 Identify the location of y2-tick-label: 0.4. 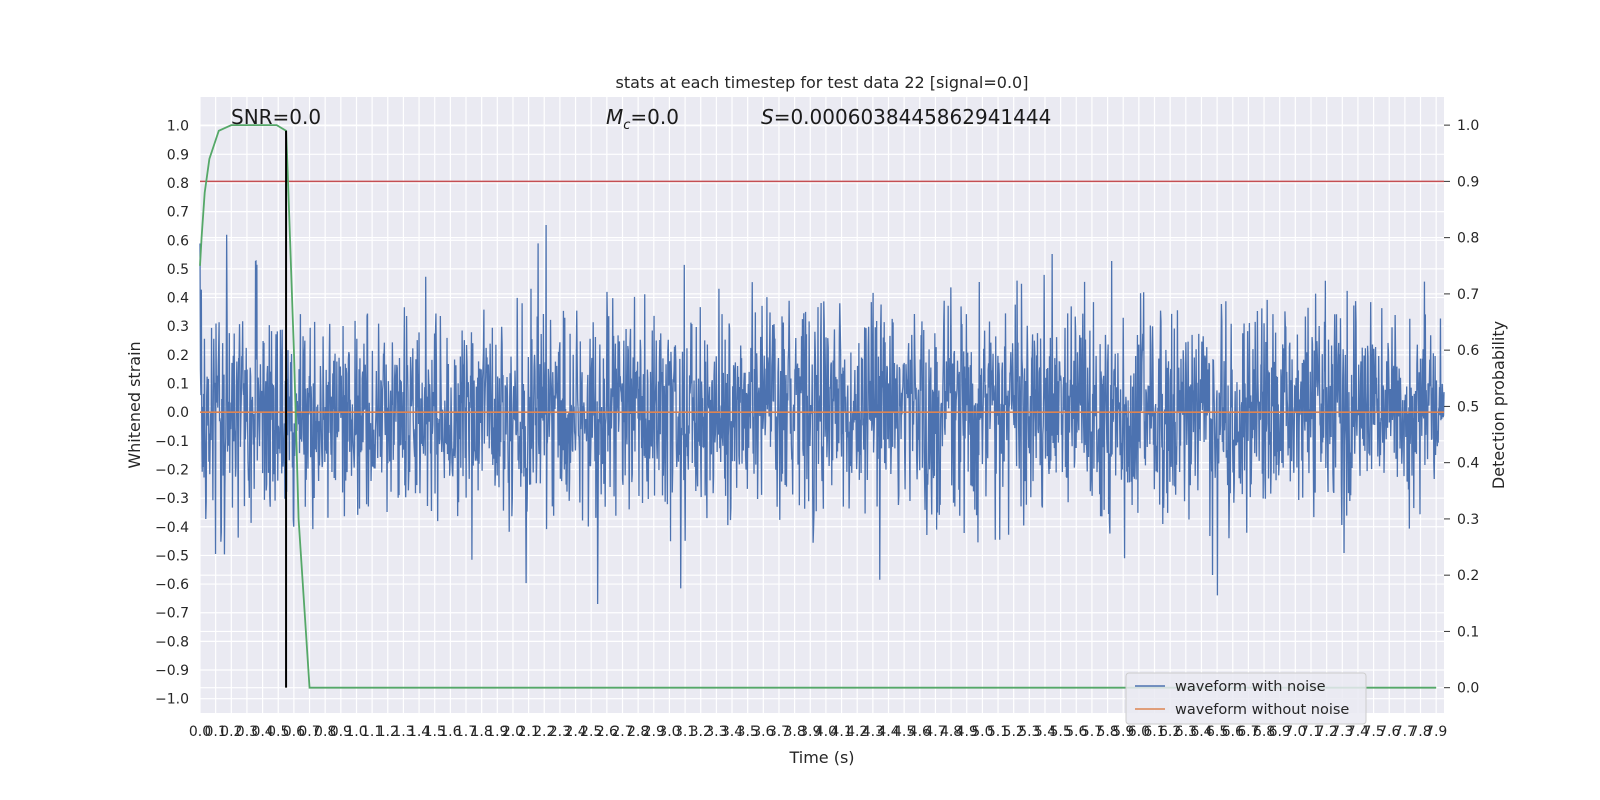
(1468, 464).